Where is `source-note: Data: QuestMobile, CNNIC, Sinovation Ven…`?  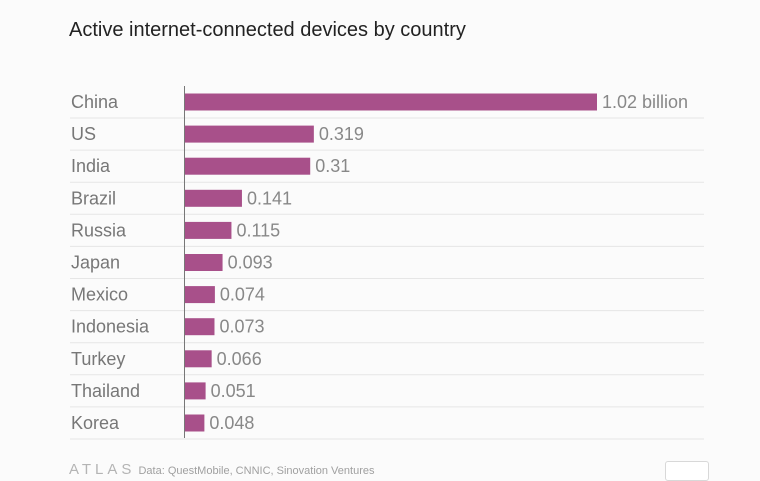
source-note: Data: QuestMobile, CNNIC, Sinovation Ven… is located at coordinates (256, 471).